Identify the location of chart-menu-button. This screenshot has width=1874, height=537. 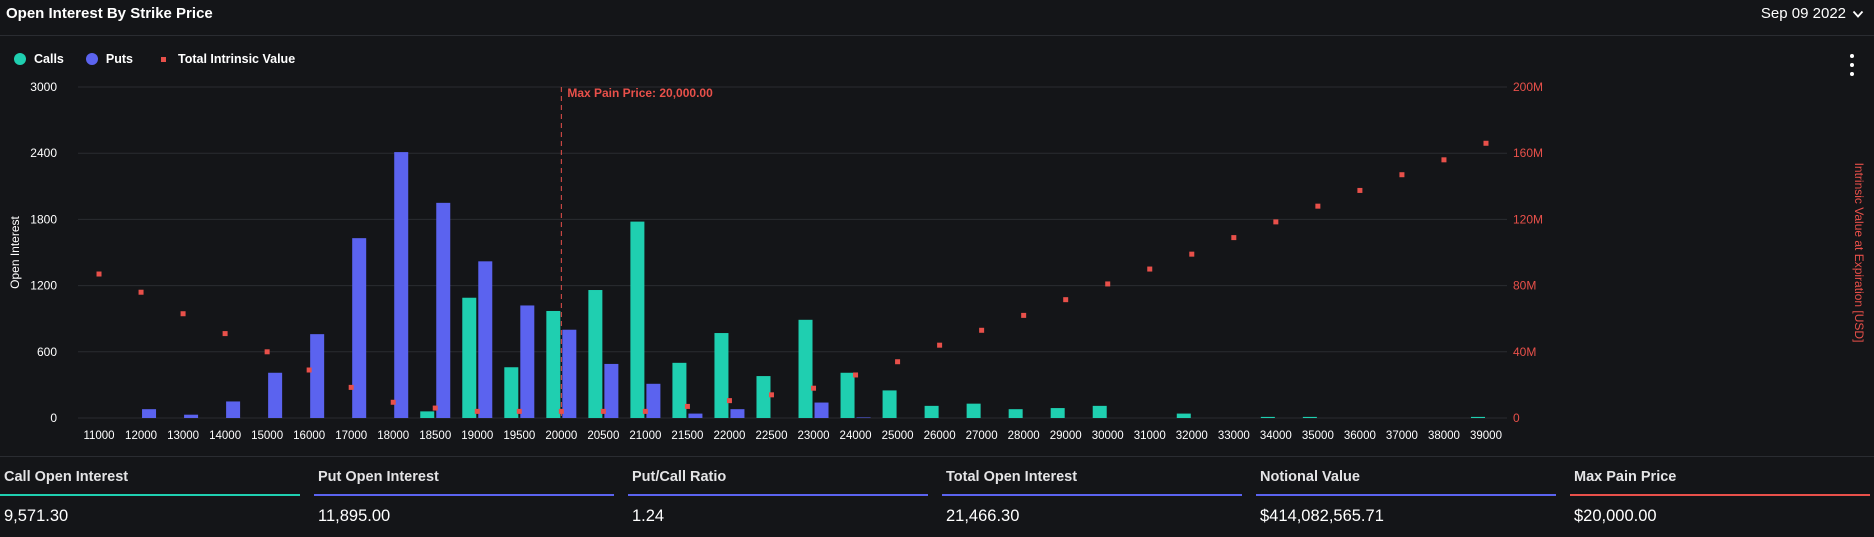
(1852, 65).